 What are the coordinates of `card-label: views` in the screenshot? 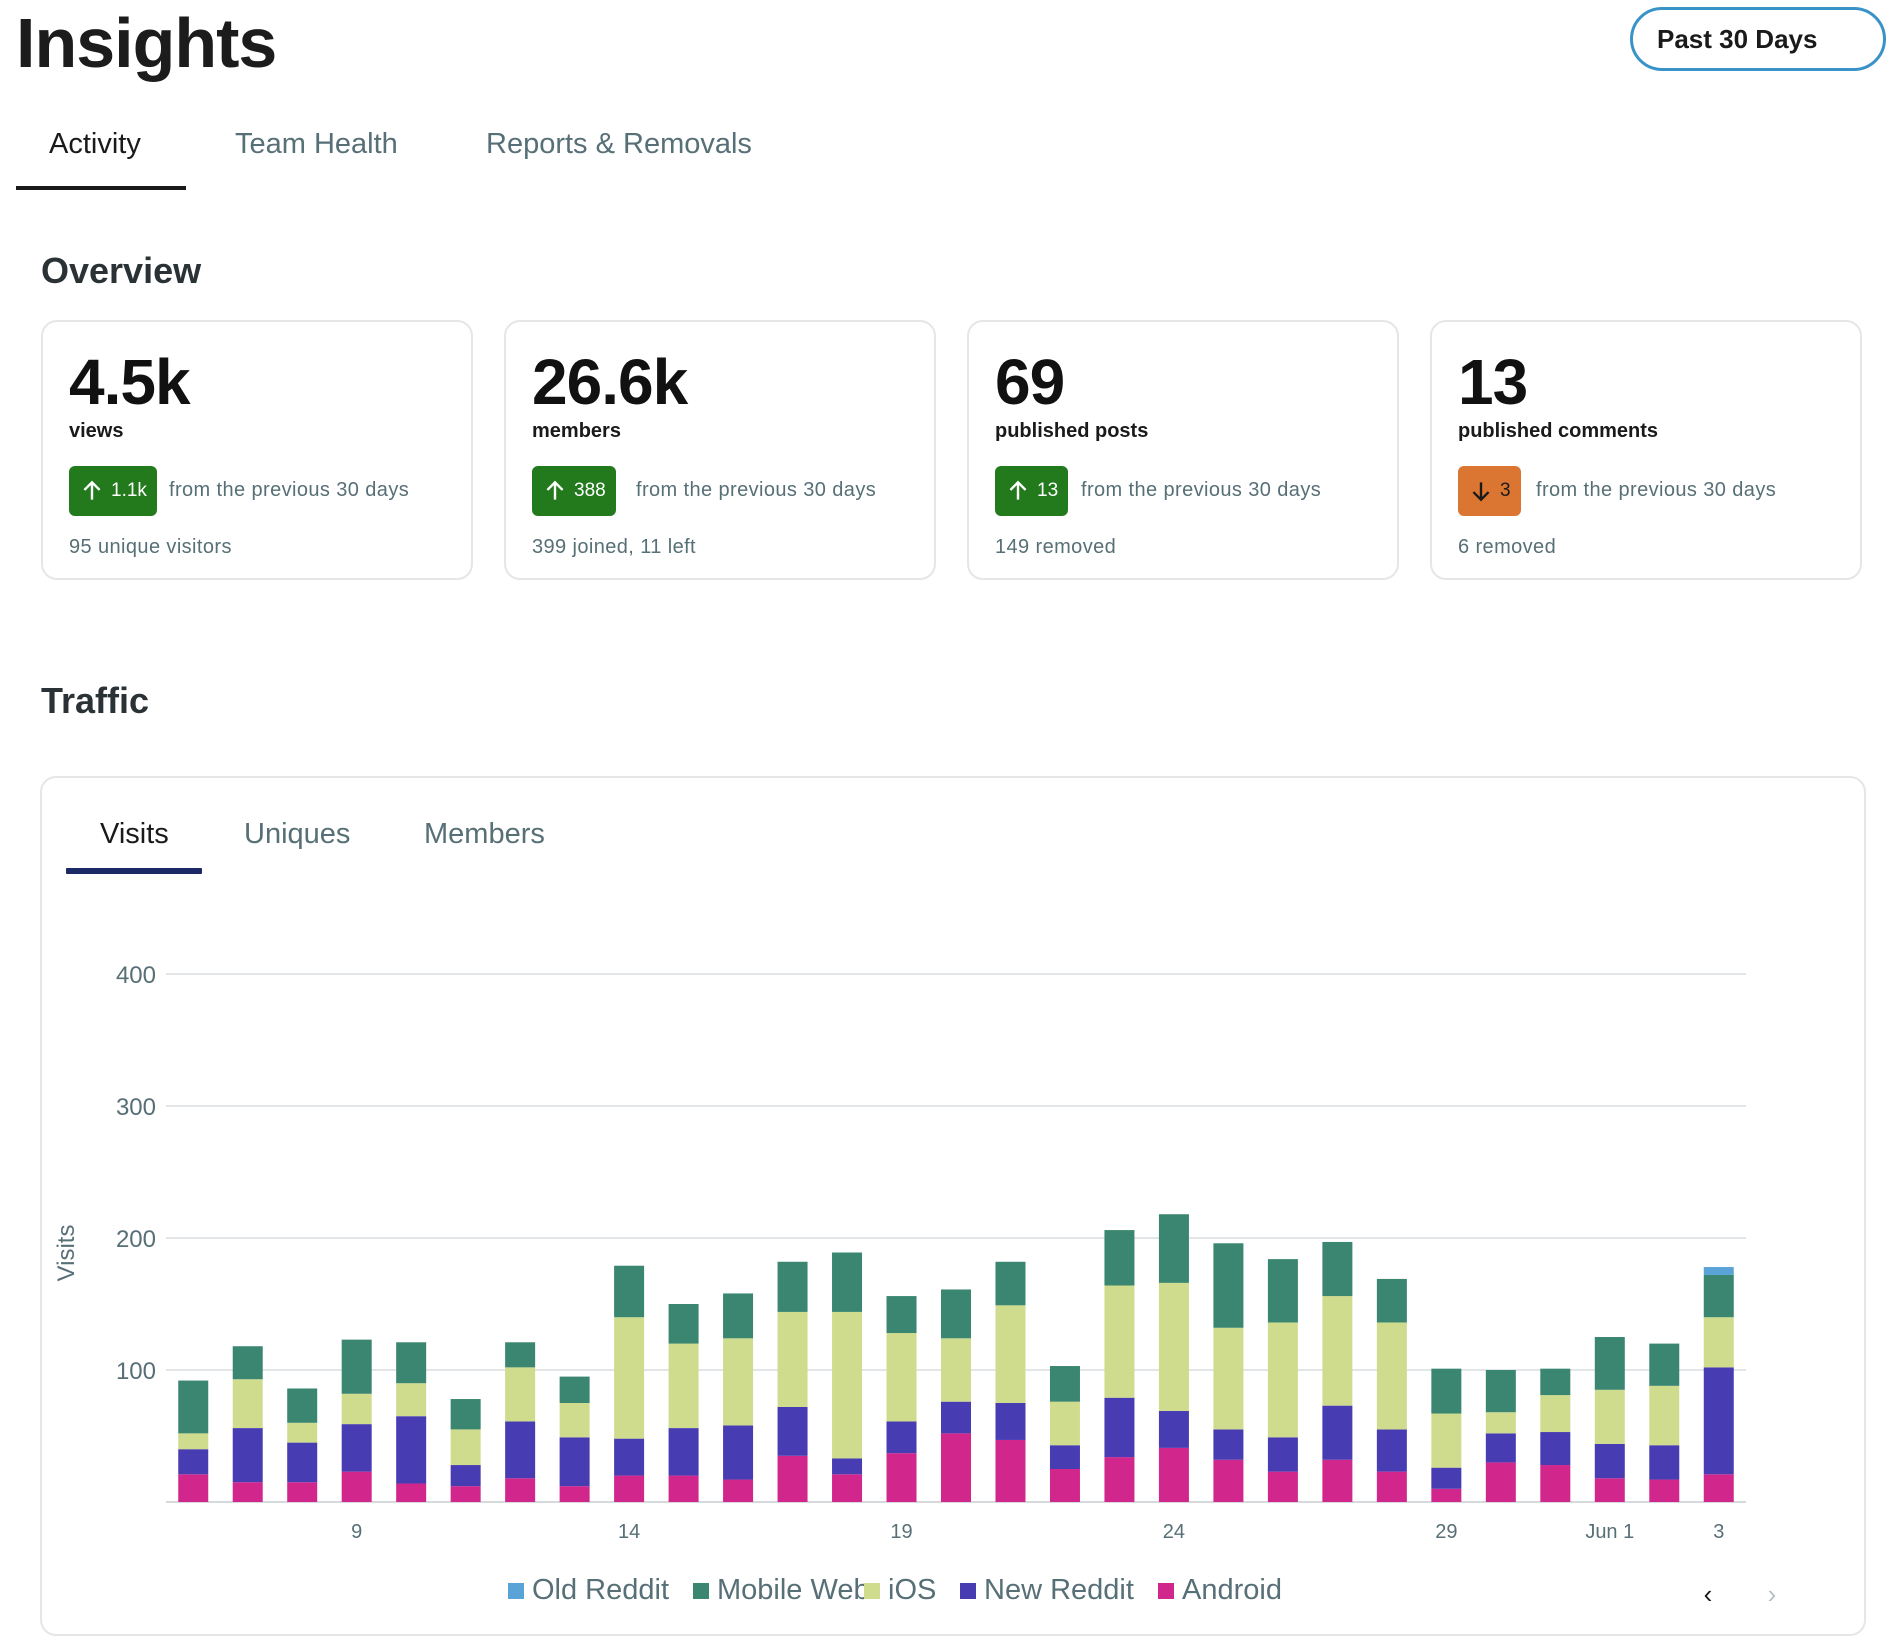 It's located at (96, 431).